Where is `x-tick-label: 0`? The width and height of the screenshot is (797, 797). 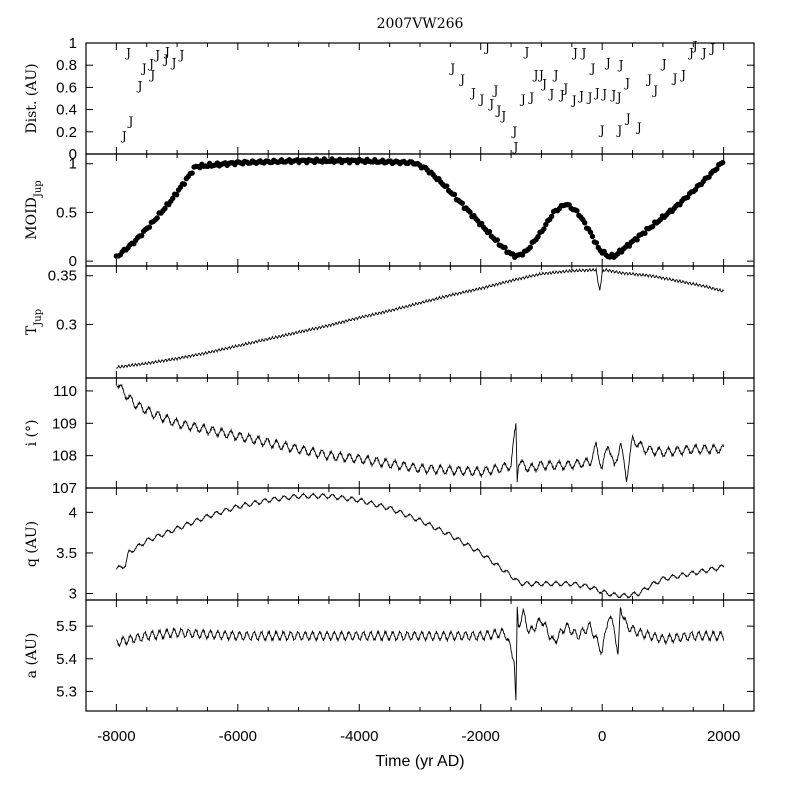 x-tick-label: 0 is located at coordinates (602, 736).